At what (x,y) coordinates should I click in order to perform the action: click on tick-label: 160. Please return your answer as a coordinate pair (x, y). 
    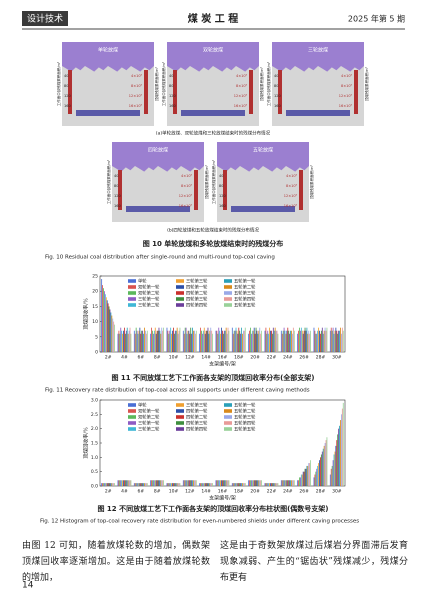
    Looking at the image, I should click on (172, 106).